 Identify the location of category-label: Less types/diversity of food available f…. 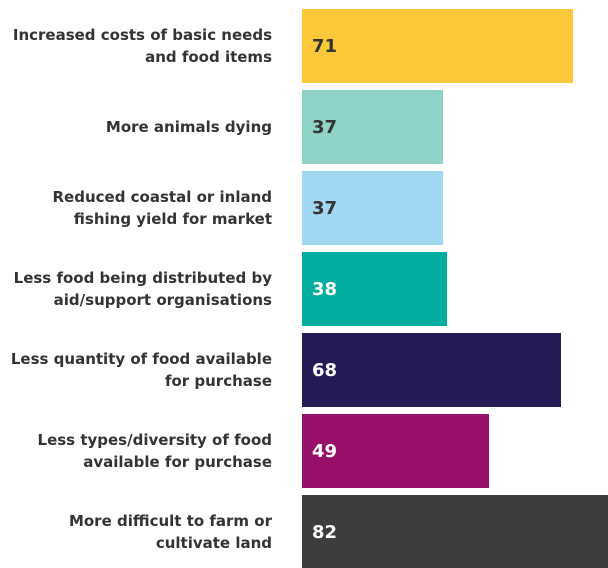
(154, 451).